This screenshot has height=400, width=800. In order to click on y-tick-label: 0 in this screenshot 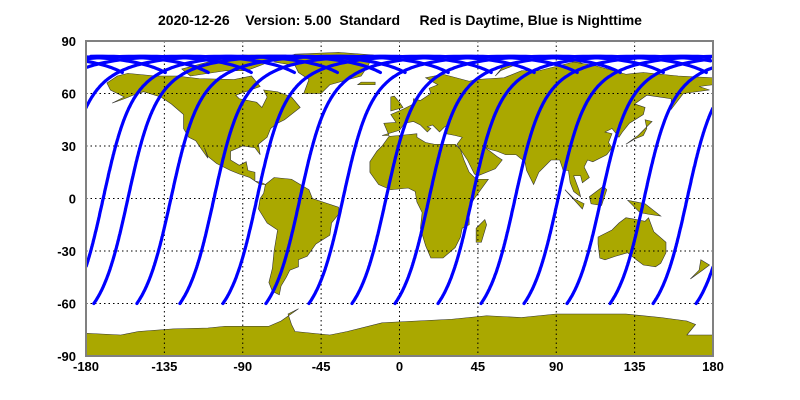, I will do `click(72, 199)`.